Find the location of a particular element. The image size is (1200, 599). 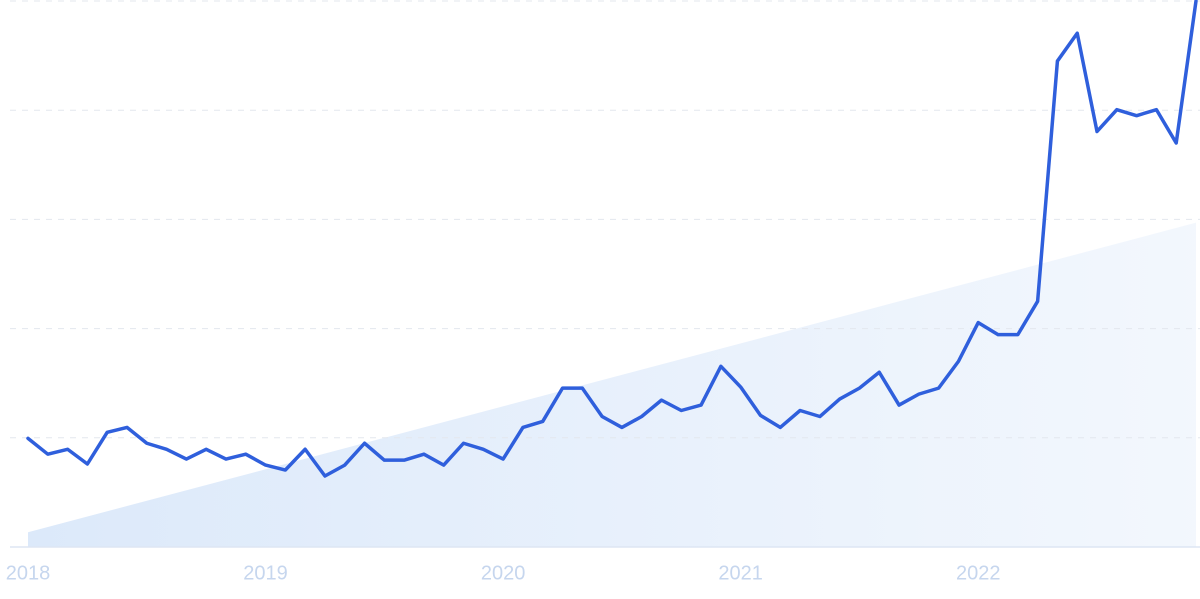

x-tick-label: 2018 is located at coordinates (28, 573).